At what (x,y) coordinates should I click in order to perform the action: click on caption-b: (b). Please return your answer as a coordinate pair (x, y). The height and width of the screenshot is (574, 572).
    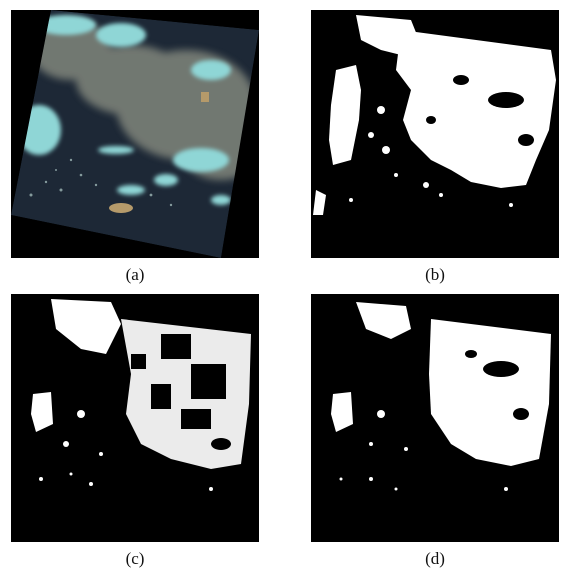
    Looking at the image, I should click on (435, 274).